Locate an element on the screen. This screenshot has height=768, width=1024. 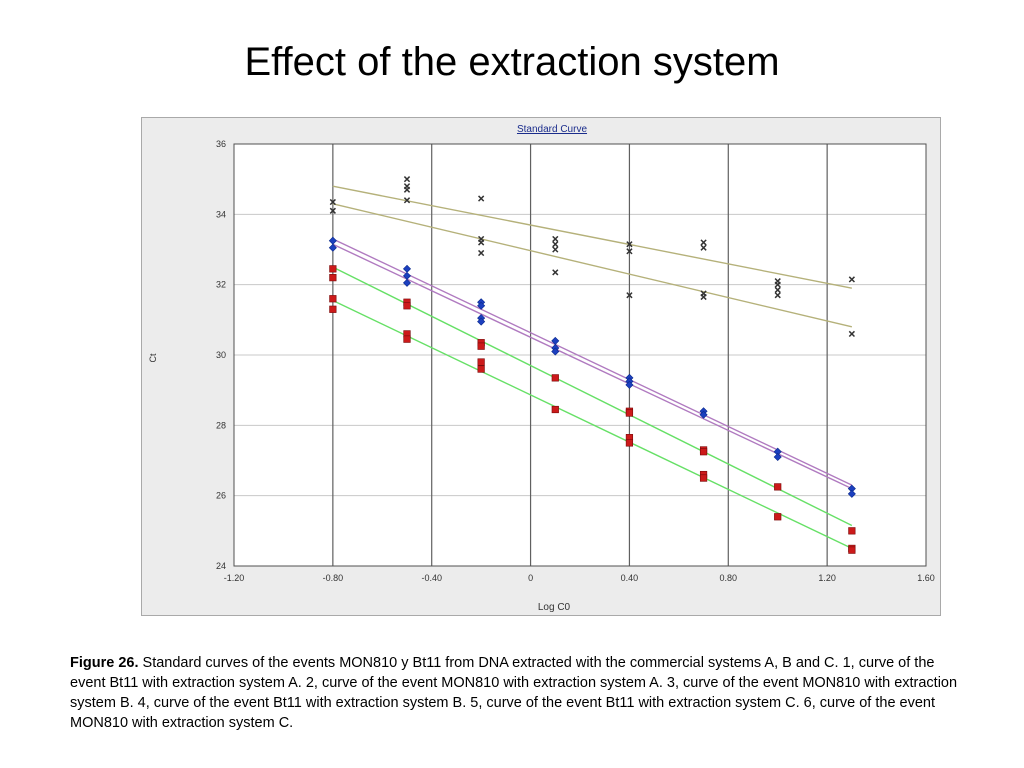
x-tick-label: 0.80 is located at coordinates (729, 578).